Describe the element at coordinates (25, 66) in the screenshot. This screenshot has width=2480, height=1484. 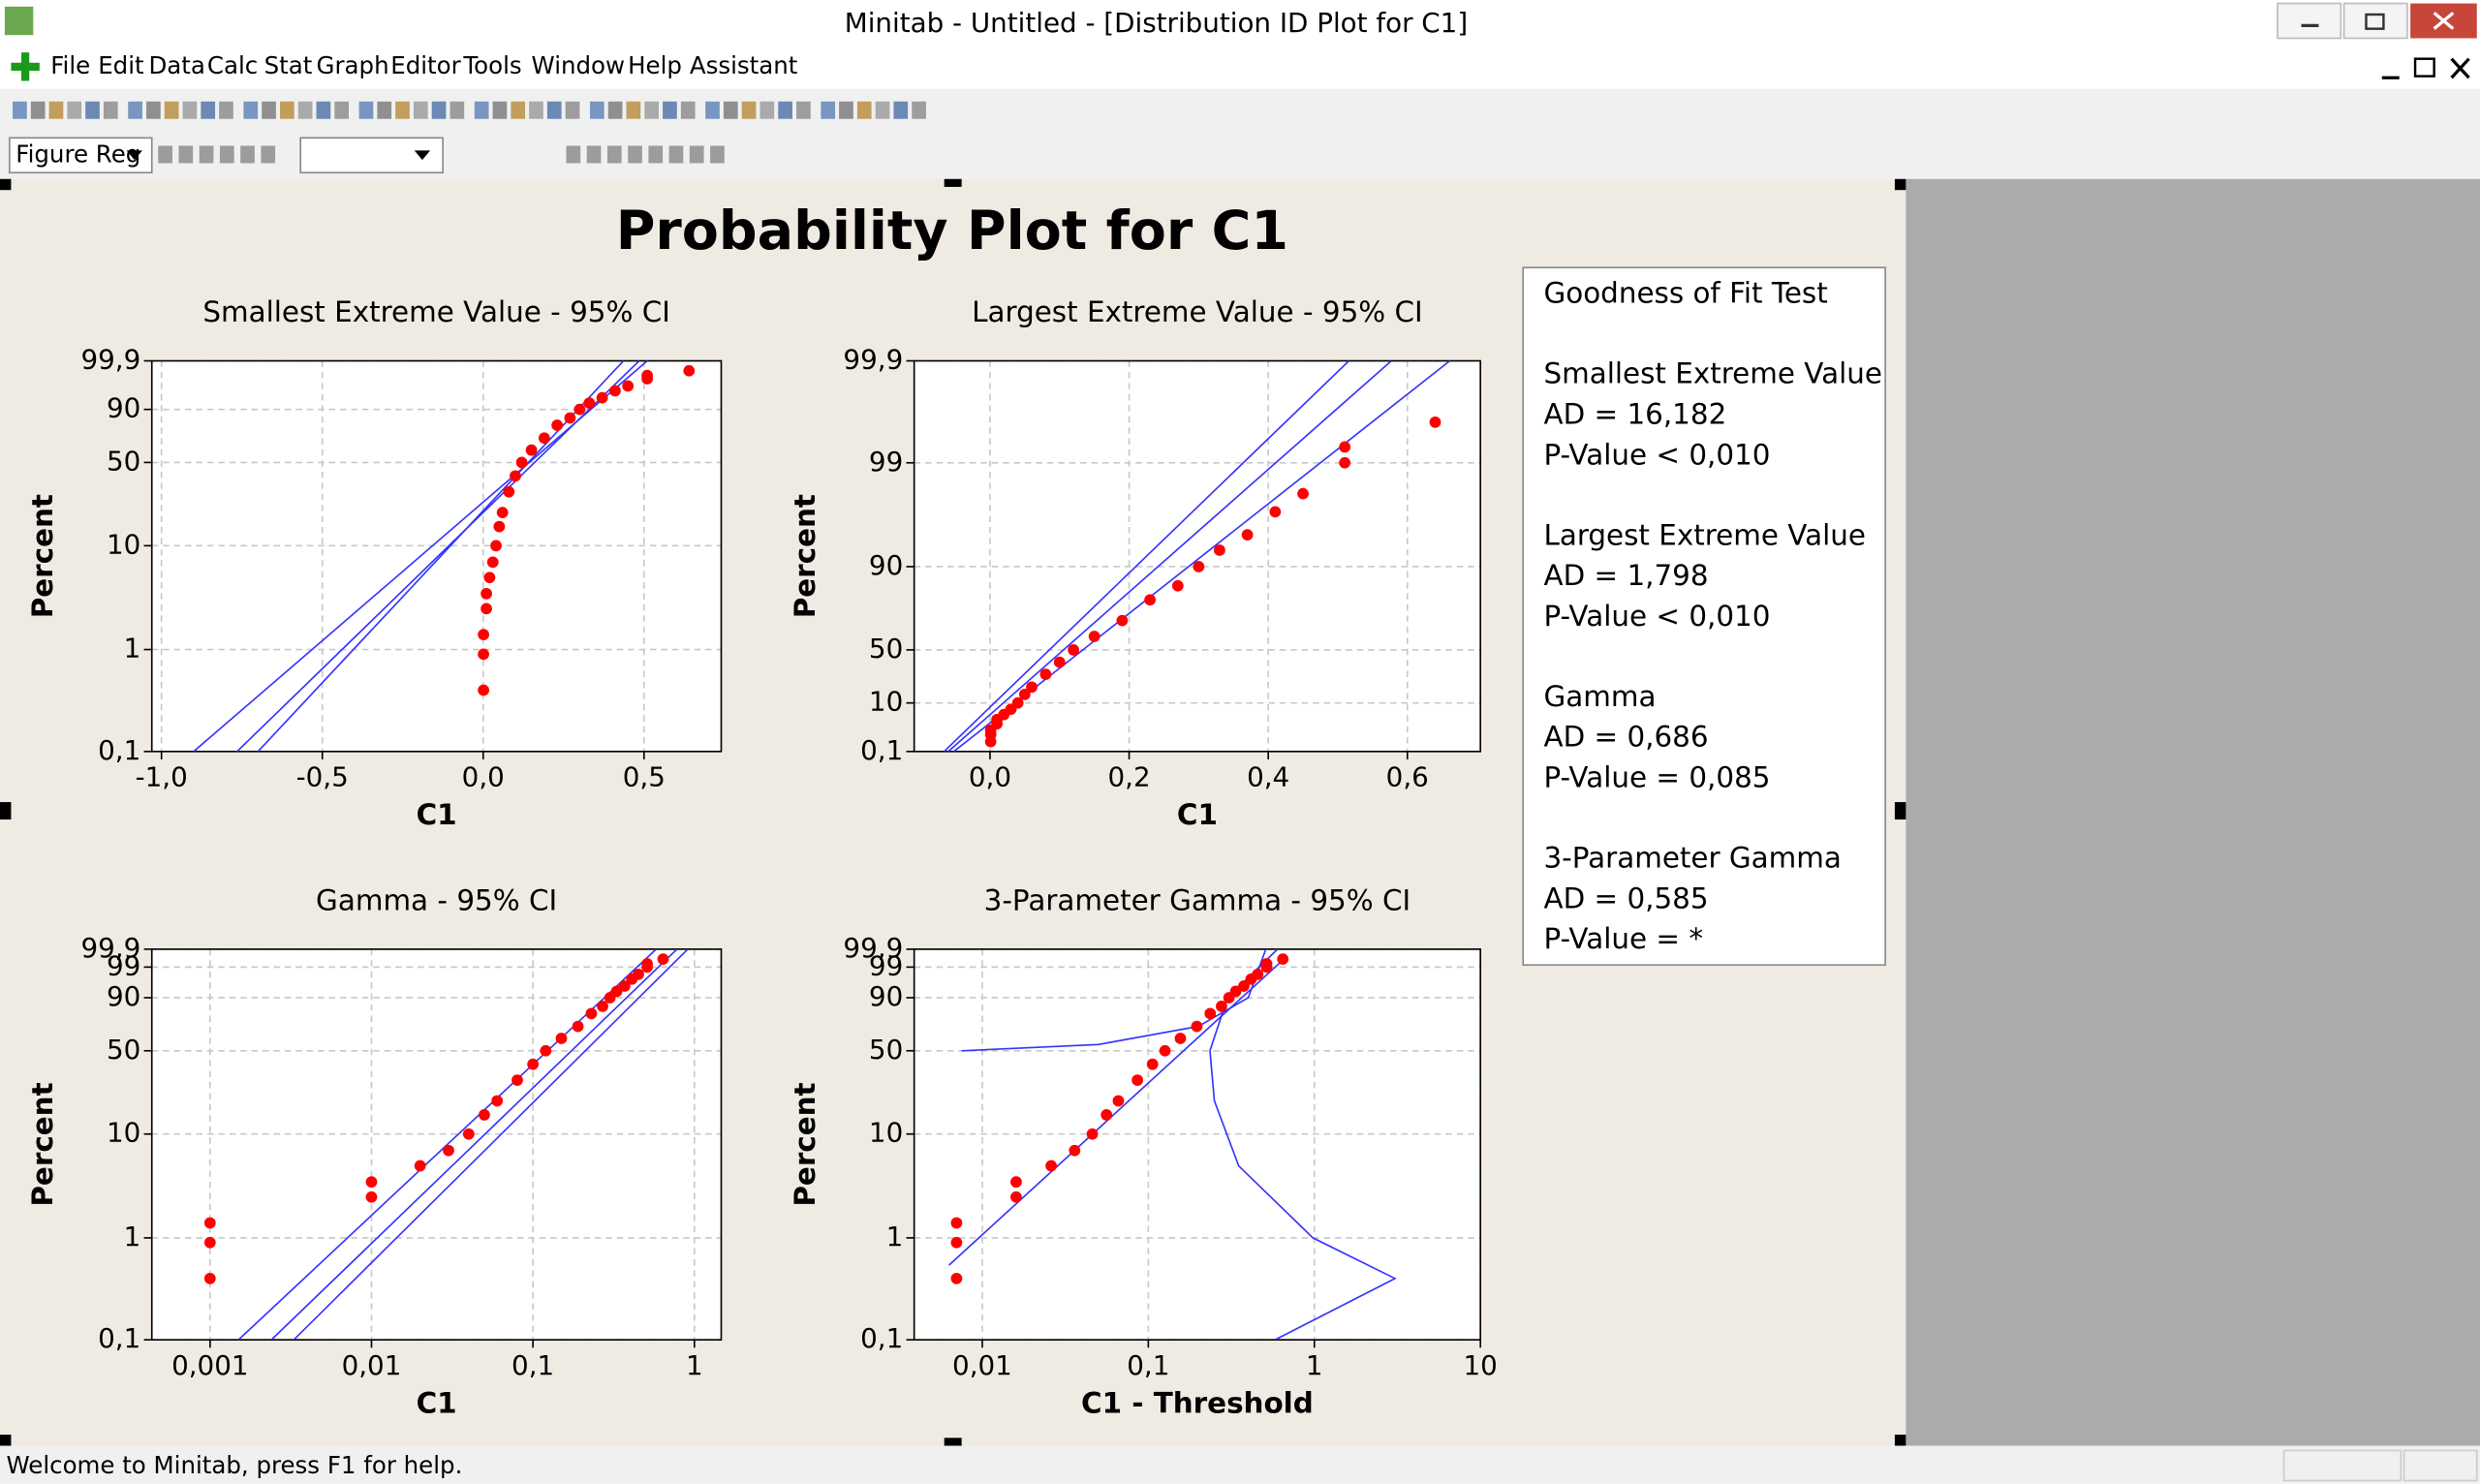
I see `new-icon` at that location.